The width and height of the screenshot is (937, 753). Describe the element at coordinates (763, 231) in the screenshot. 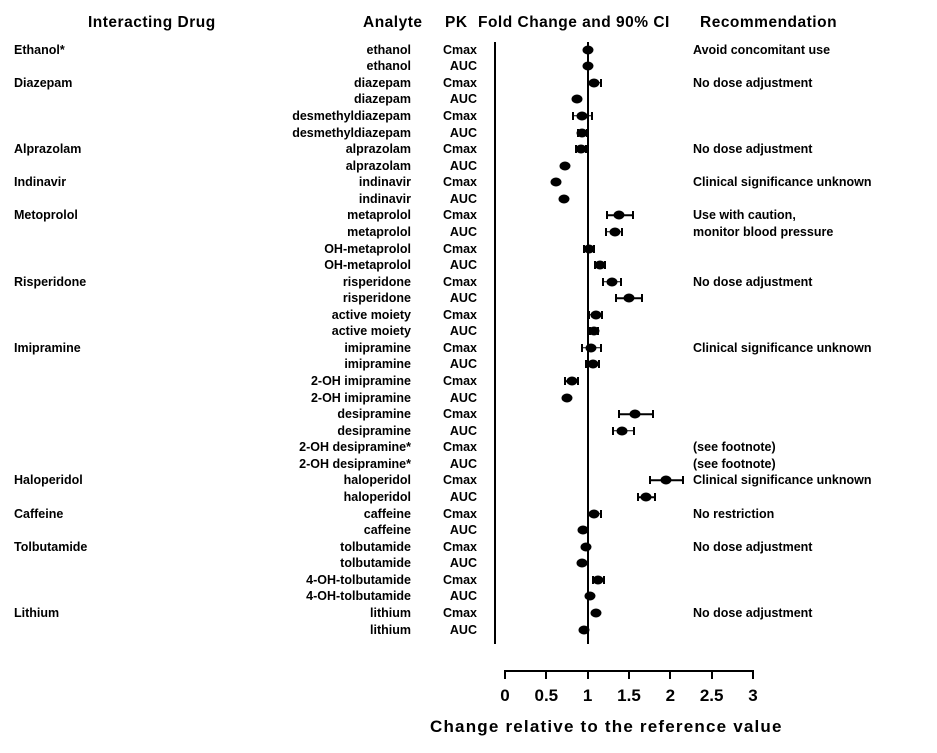

I see `recommendation-label: monitor blood pressure` at that location.